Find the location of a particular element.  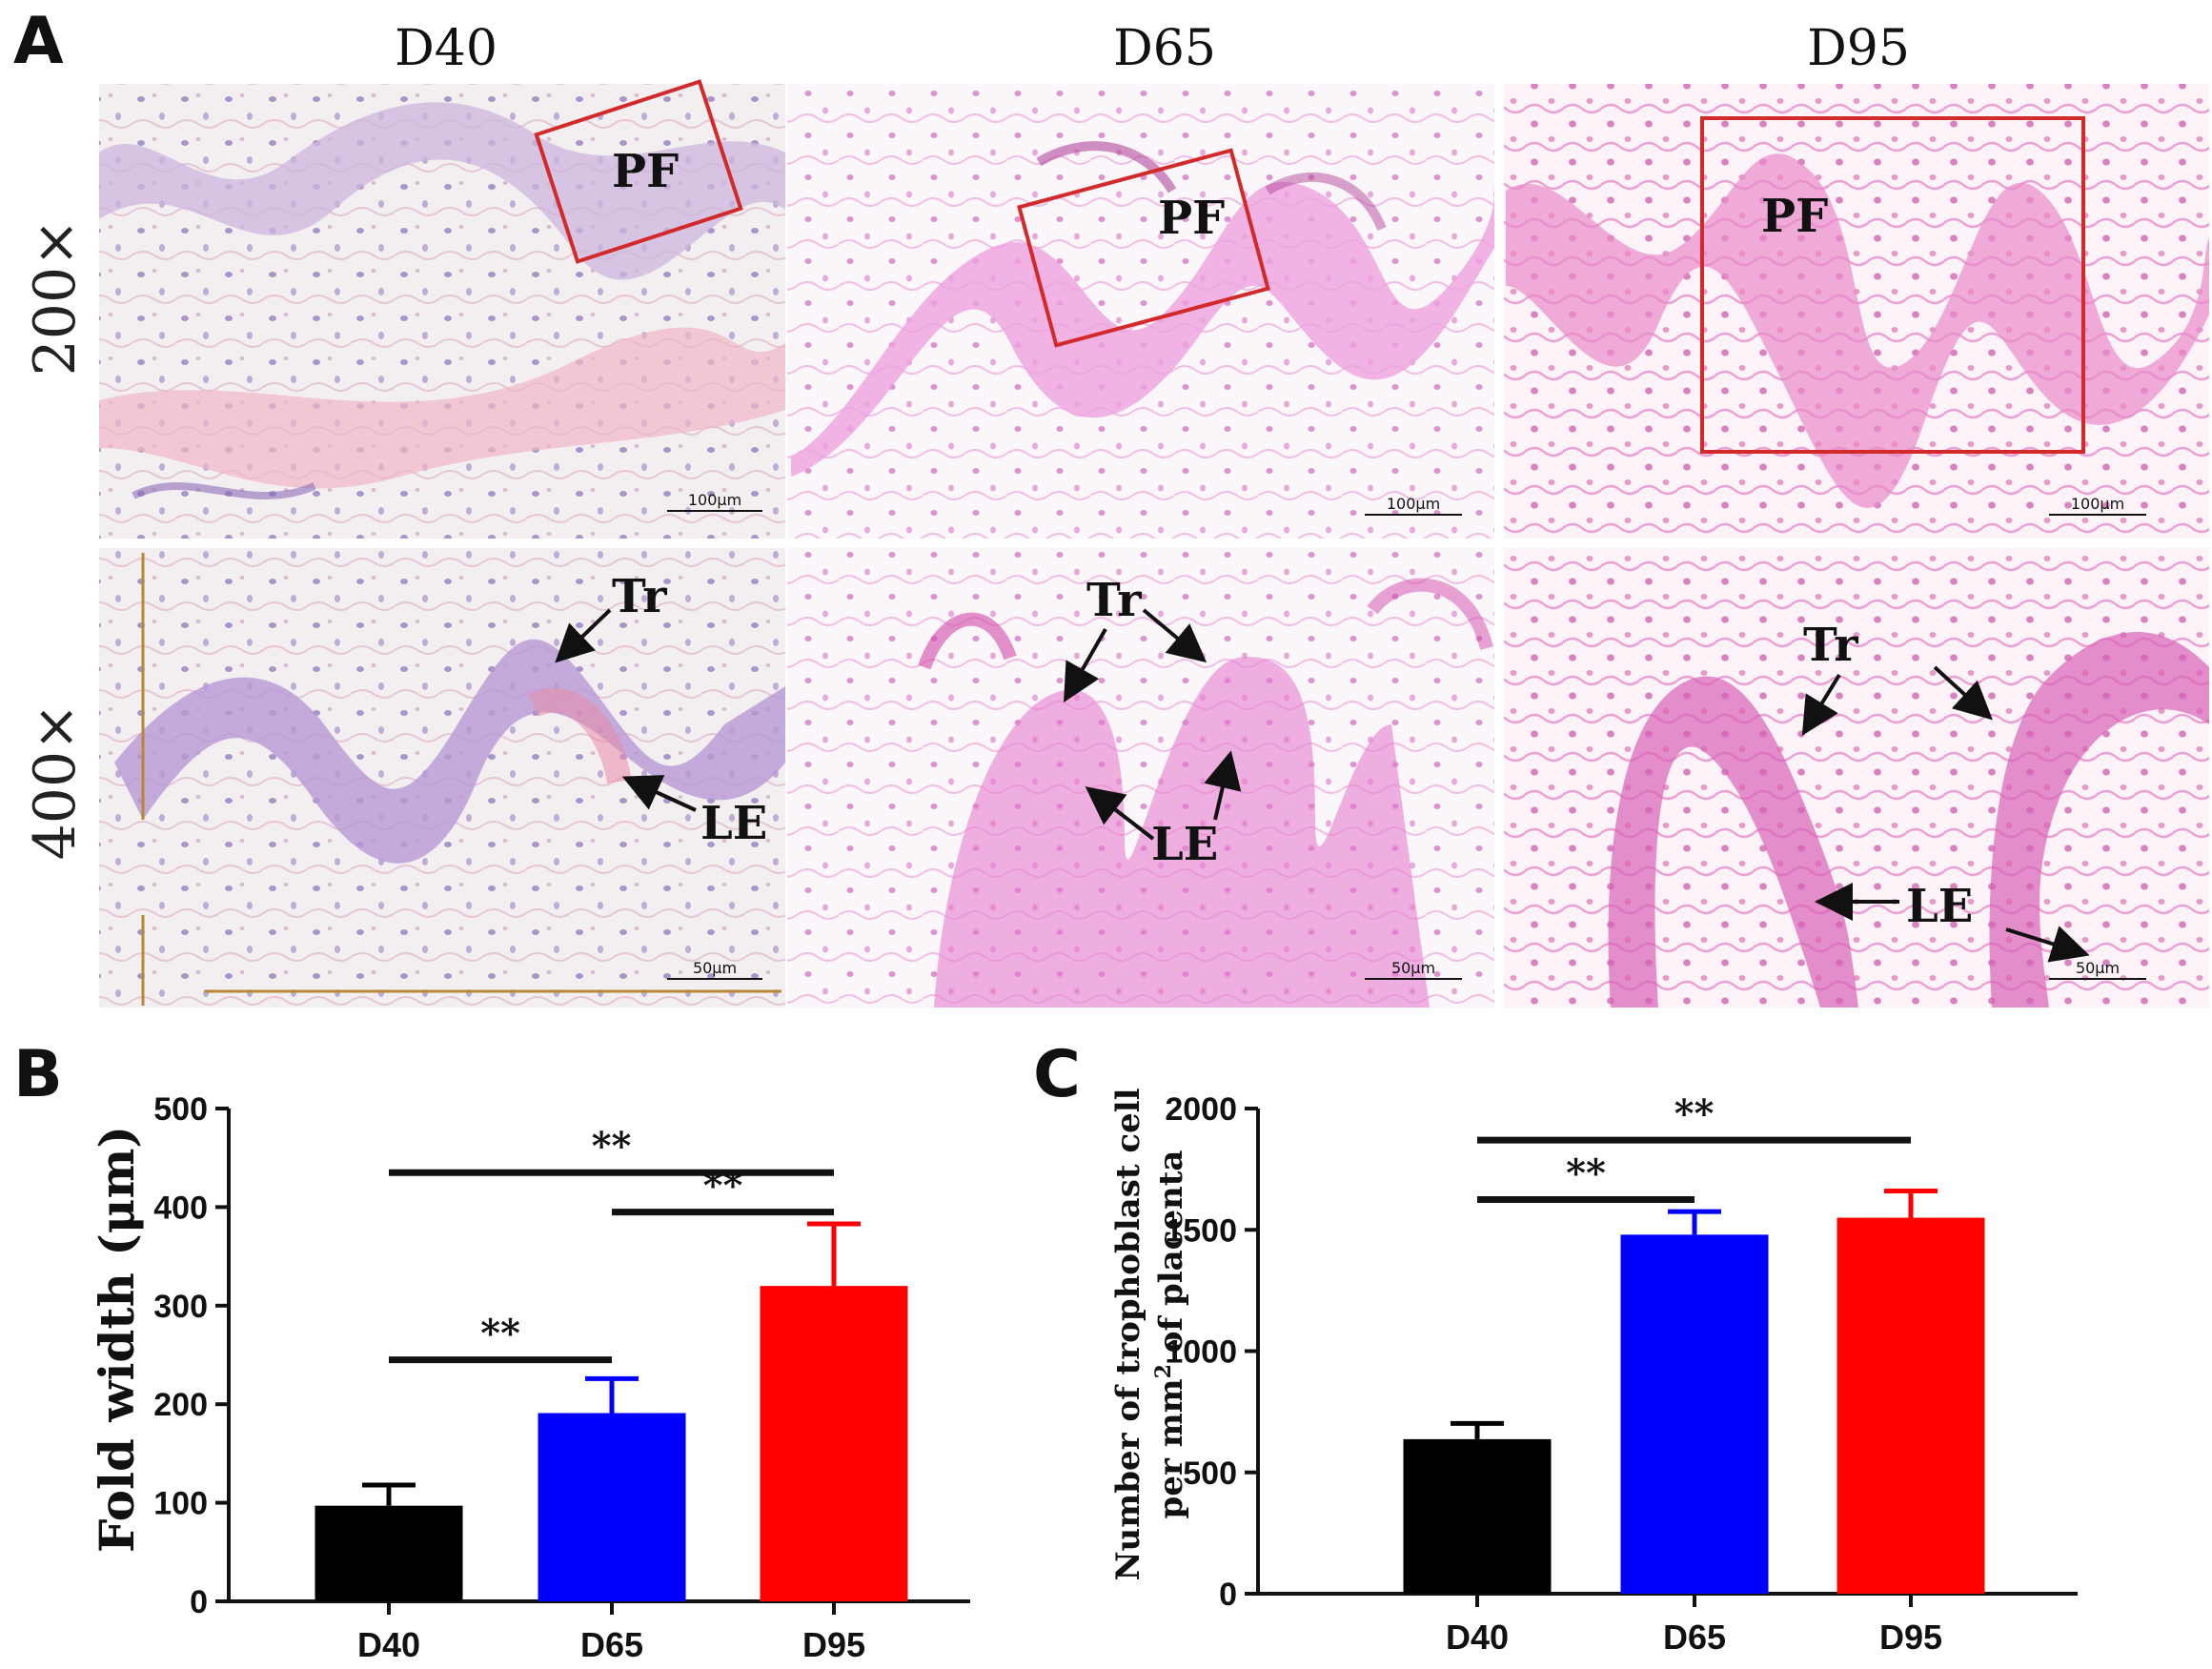

chart-b: 0 100 200 300 400 500 D40 D65 D95 ** ** ** is located at coordinates (561, 1378).